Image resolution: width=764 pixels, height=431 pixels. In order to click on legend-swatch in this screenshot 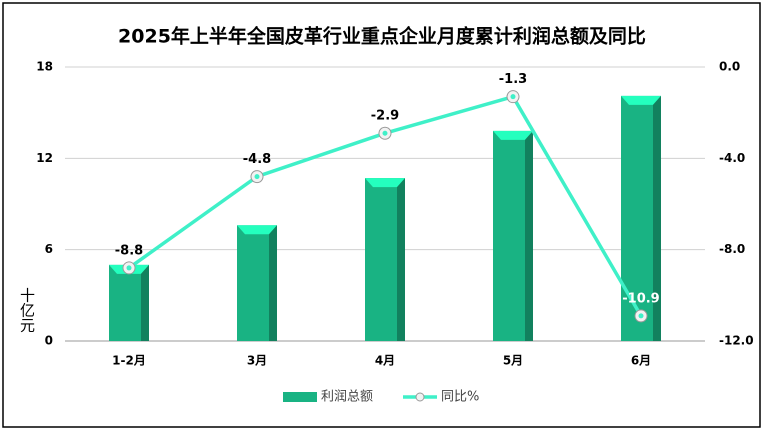, I will do `click(300, 397)`.